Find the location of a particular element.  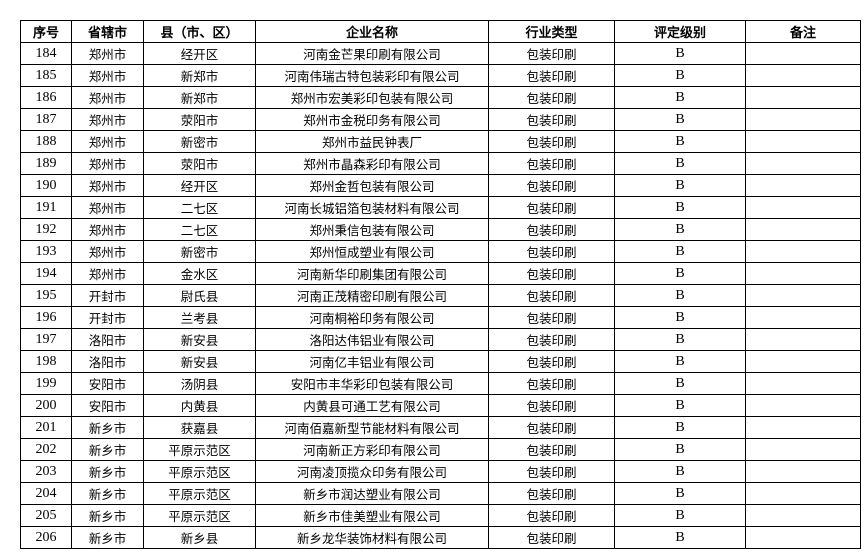

table-row: 199 安阳市 汤阴县 安阳市丰华彩印包装有限公司 包装印刷 B is located at coordinates (440, 383).